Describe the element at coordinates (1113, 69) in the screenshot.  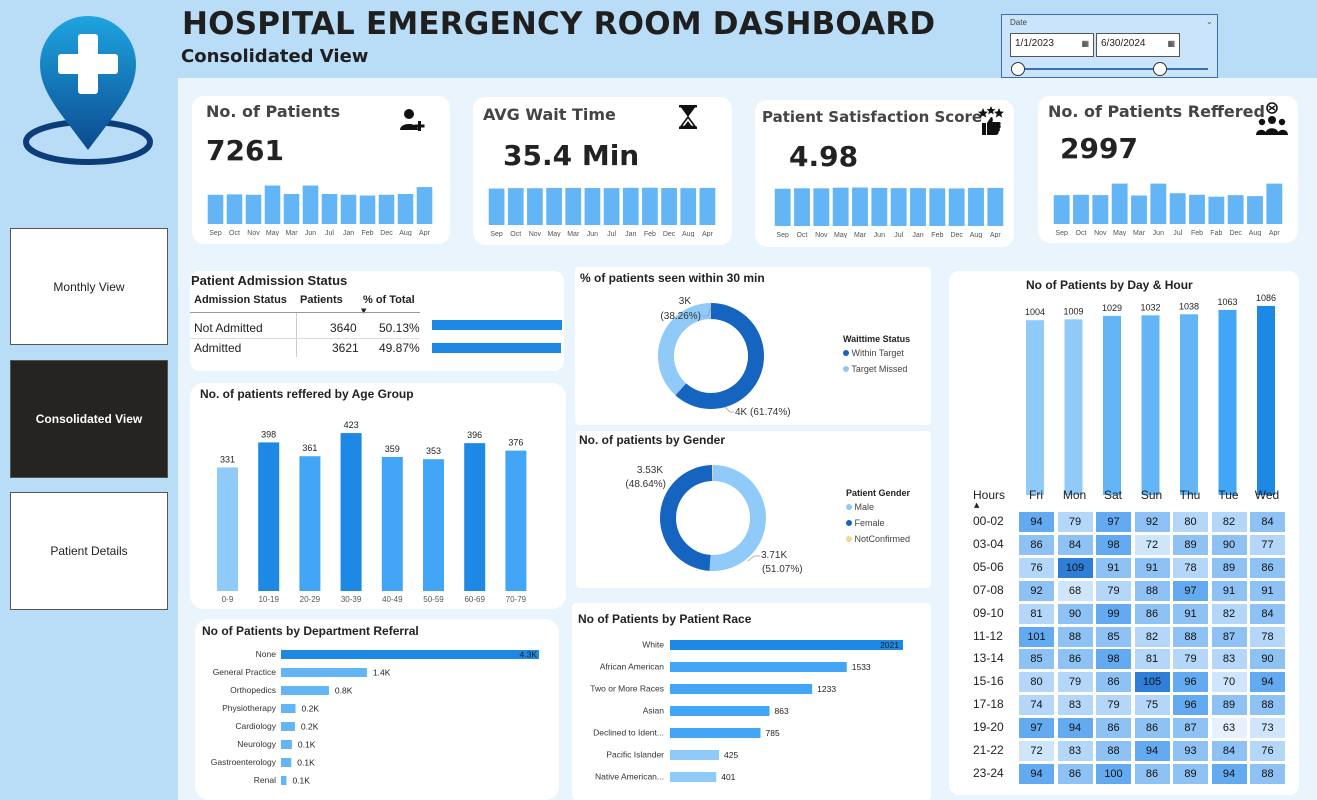
I see `date-slider-track` at that location.